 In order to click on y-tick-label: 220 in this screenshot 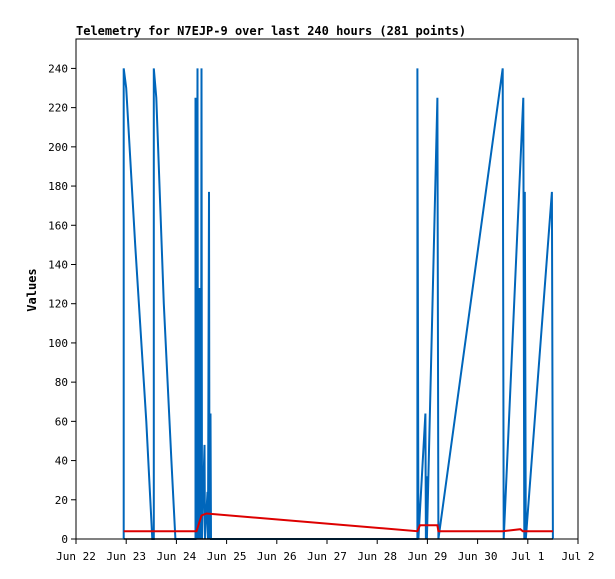, I will do `click(58, 108)`.